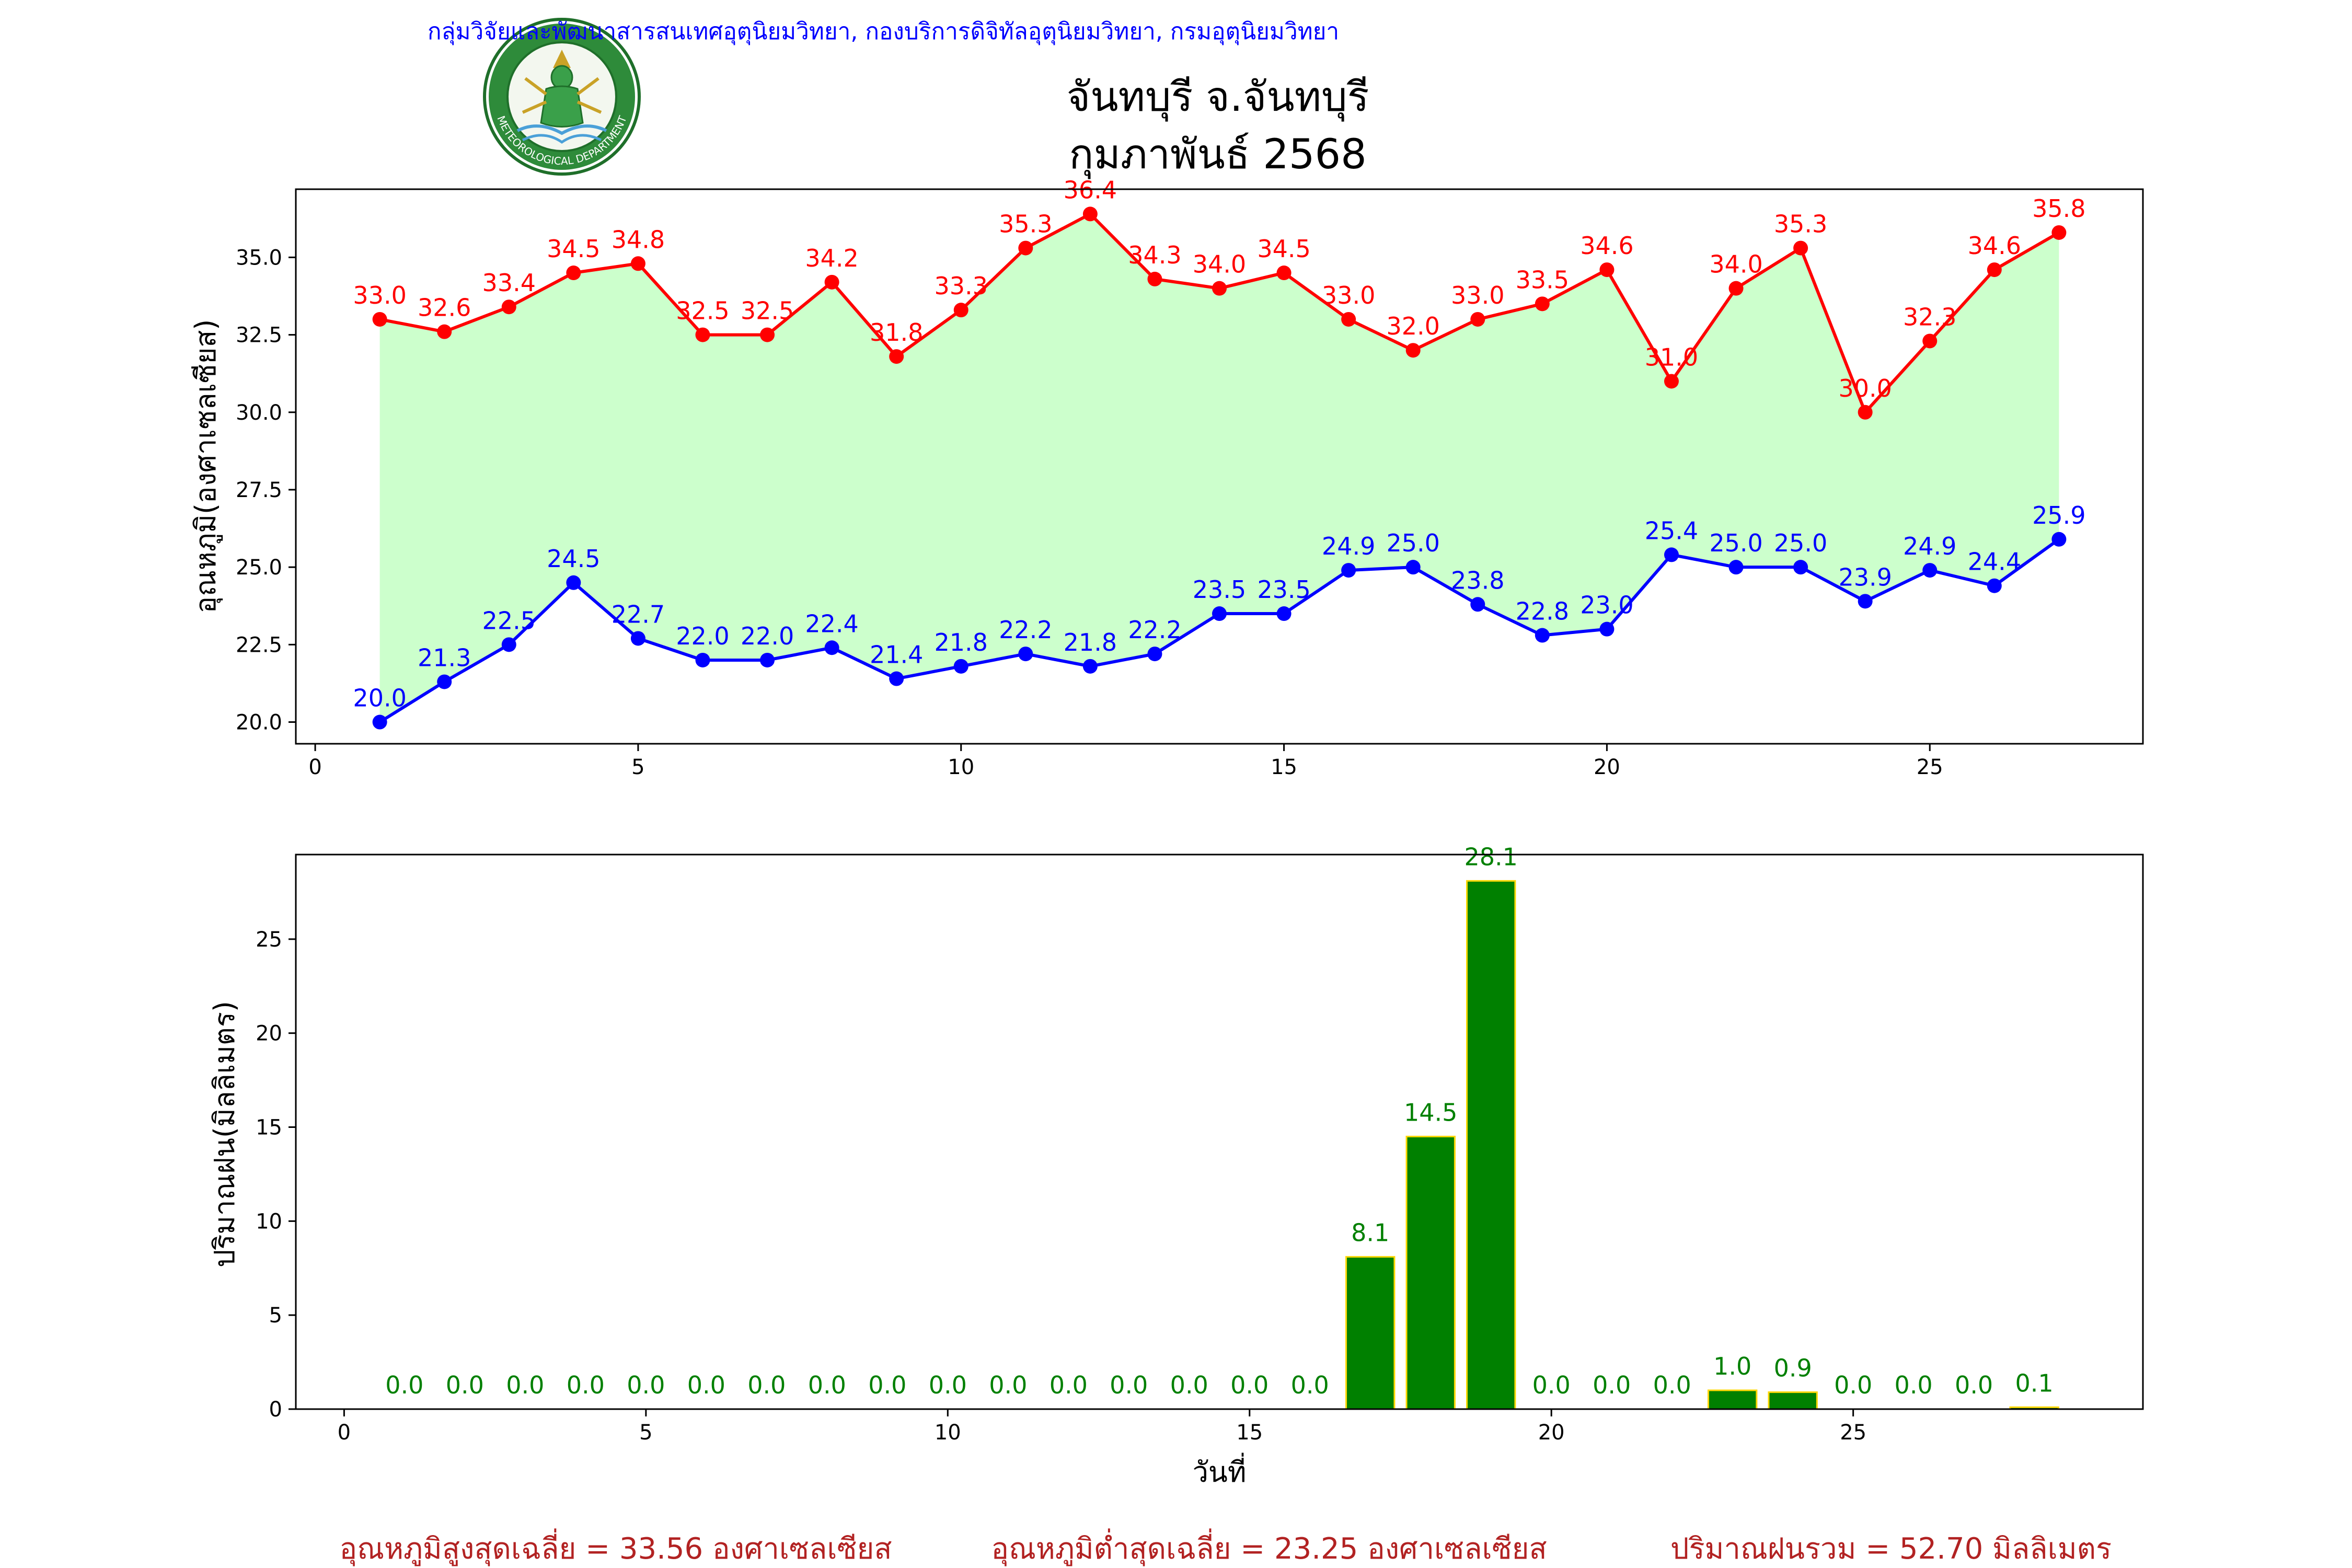  What do you see at coordinates (1219, 589) in the screenshot?
I see `min-temperature-label: 23.5` at bounding box center [1219, 589].